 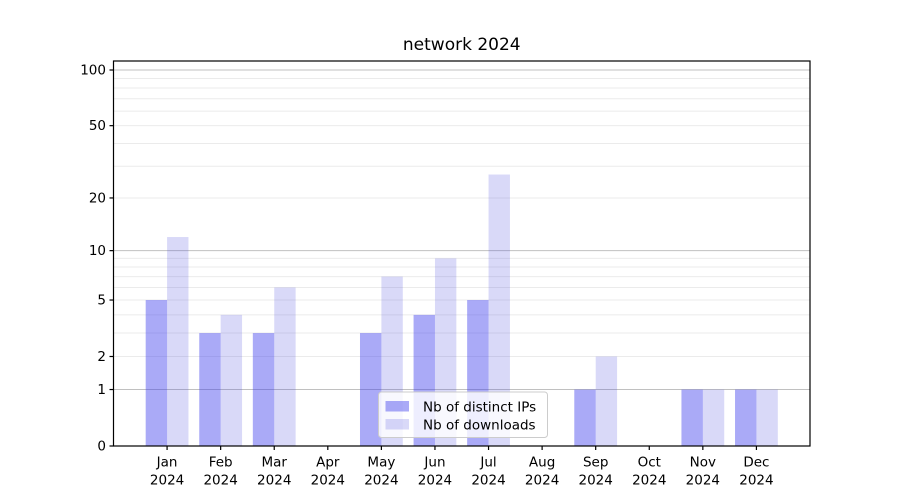 I want to click on legend-swatch-distinct-ips, so click(x=397, y=406).